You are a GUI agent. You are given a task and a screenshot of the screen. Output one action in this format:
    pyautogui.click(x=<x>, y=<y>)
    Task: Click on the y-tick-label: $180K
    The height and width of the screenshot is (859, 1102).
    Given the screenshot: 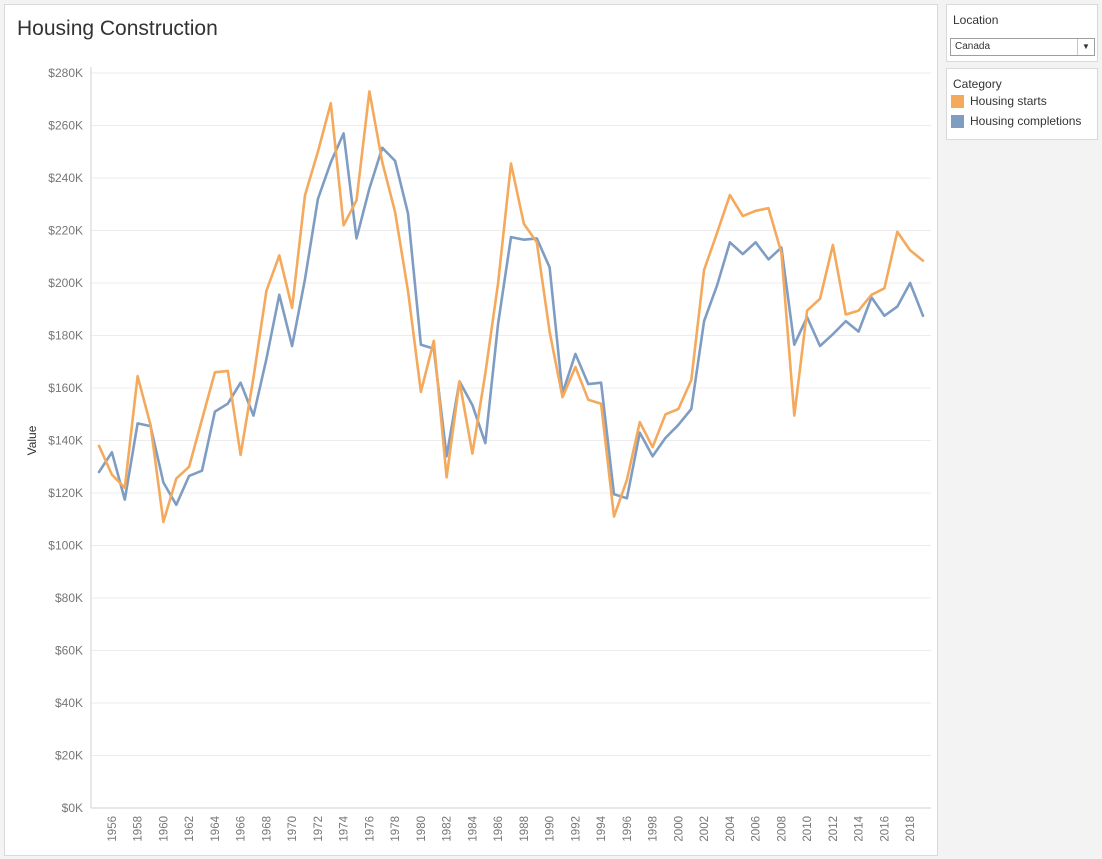 What is the action you would take?
    pyautogui.click(x=65, y=336)
    